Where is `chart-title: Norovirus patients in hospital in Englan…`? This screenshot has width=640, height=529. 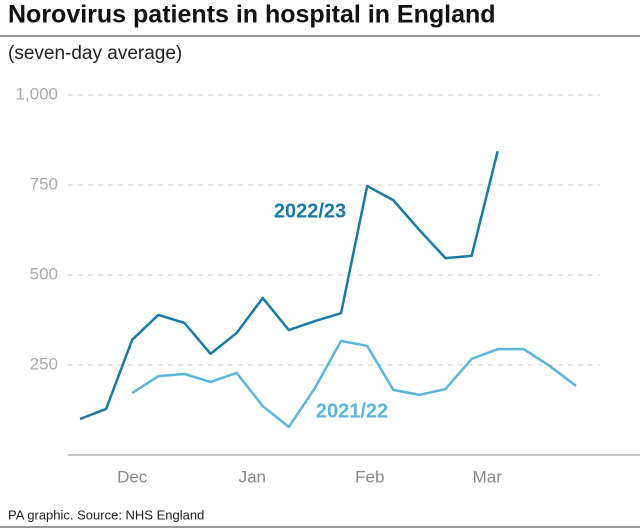
chart-title: Norovirus patients in hospital in Englan… is located at coordinates (252, 15).